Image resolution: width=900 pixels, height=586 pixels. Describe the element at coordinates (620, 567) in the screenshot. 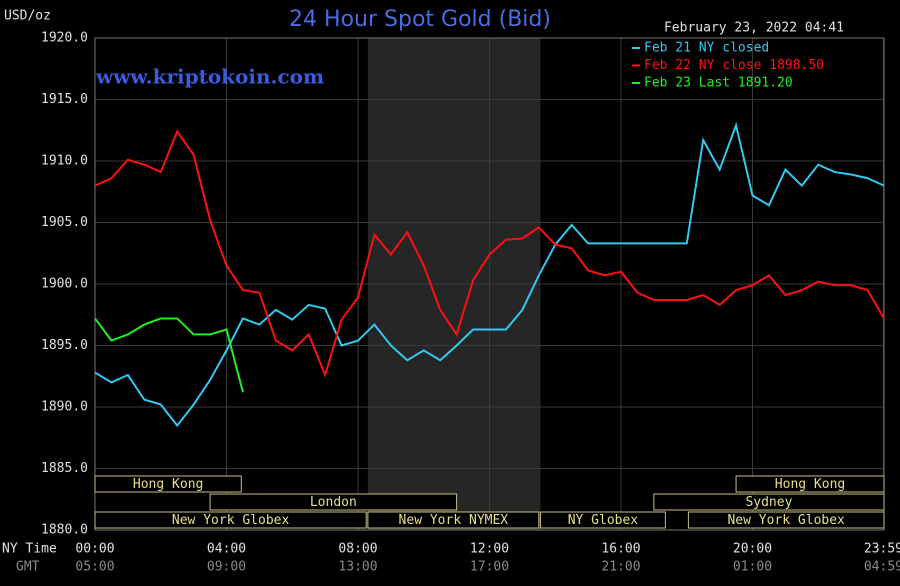

I see `x2-tick-label: 21:00` at that location.